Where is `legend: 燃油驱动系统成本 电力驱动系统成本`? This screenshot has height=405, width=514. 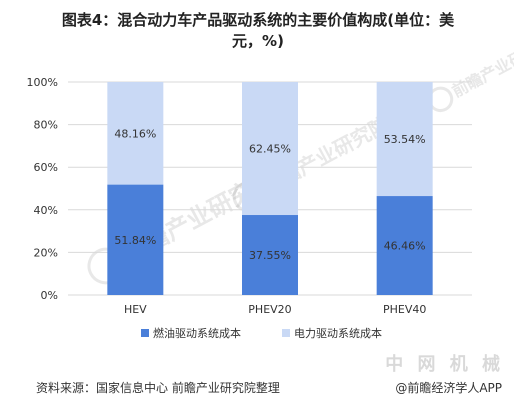
legend: 燃油驱动系统成本 电力驱动系统成本 is located at coordinates (261, 333).